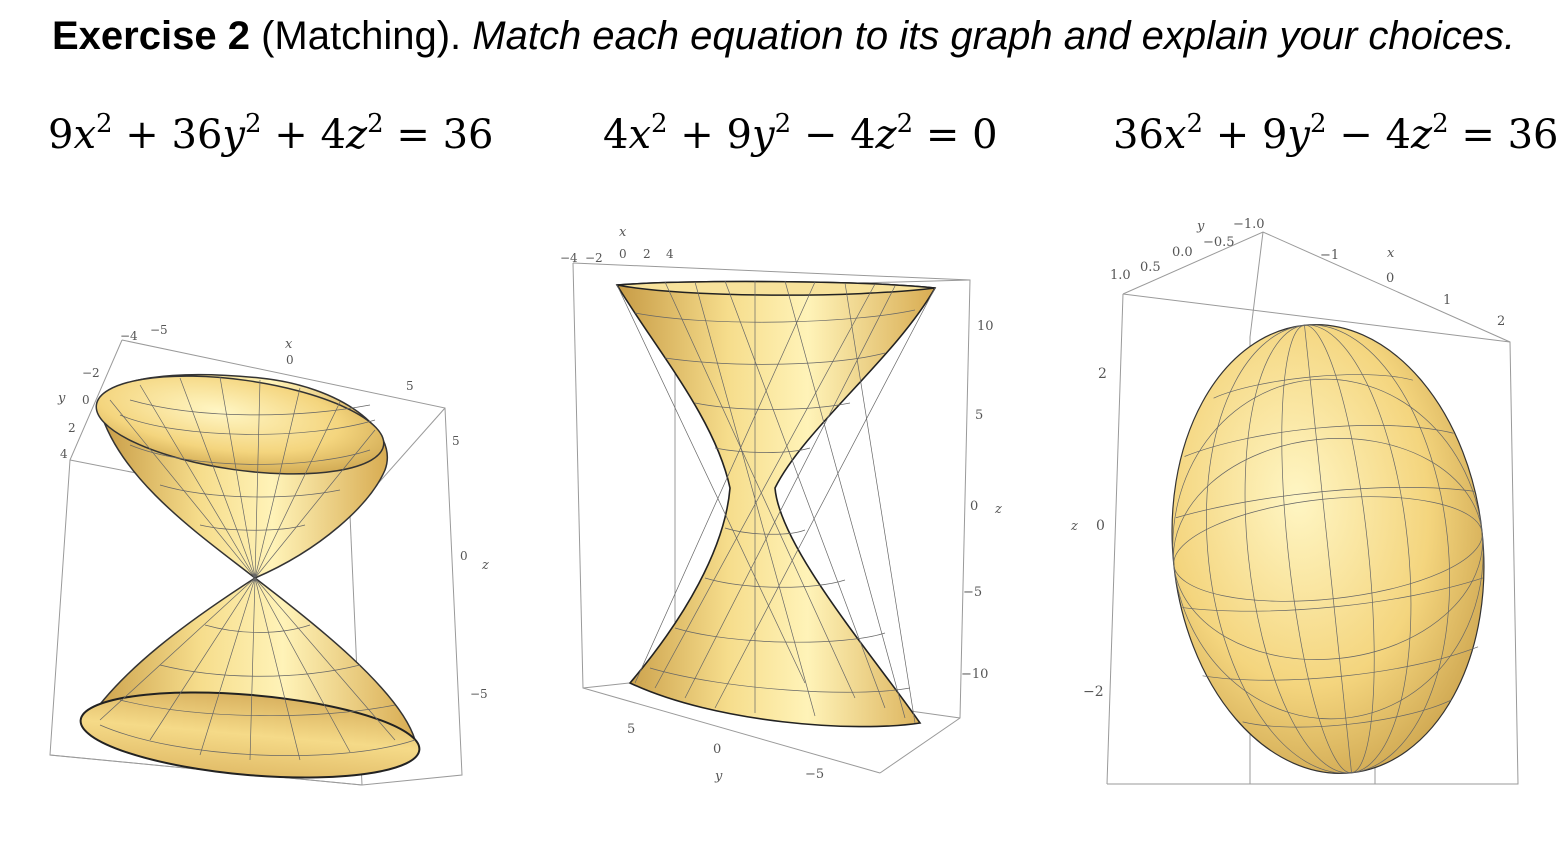 The width and height of the screenshot is (1568, 852). I want to click on cone-x-tick: 5, so click(410, 386).